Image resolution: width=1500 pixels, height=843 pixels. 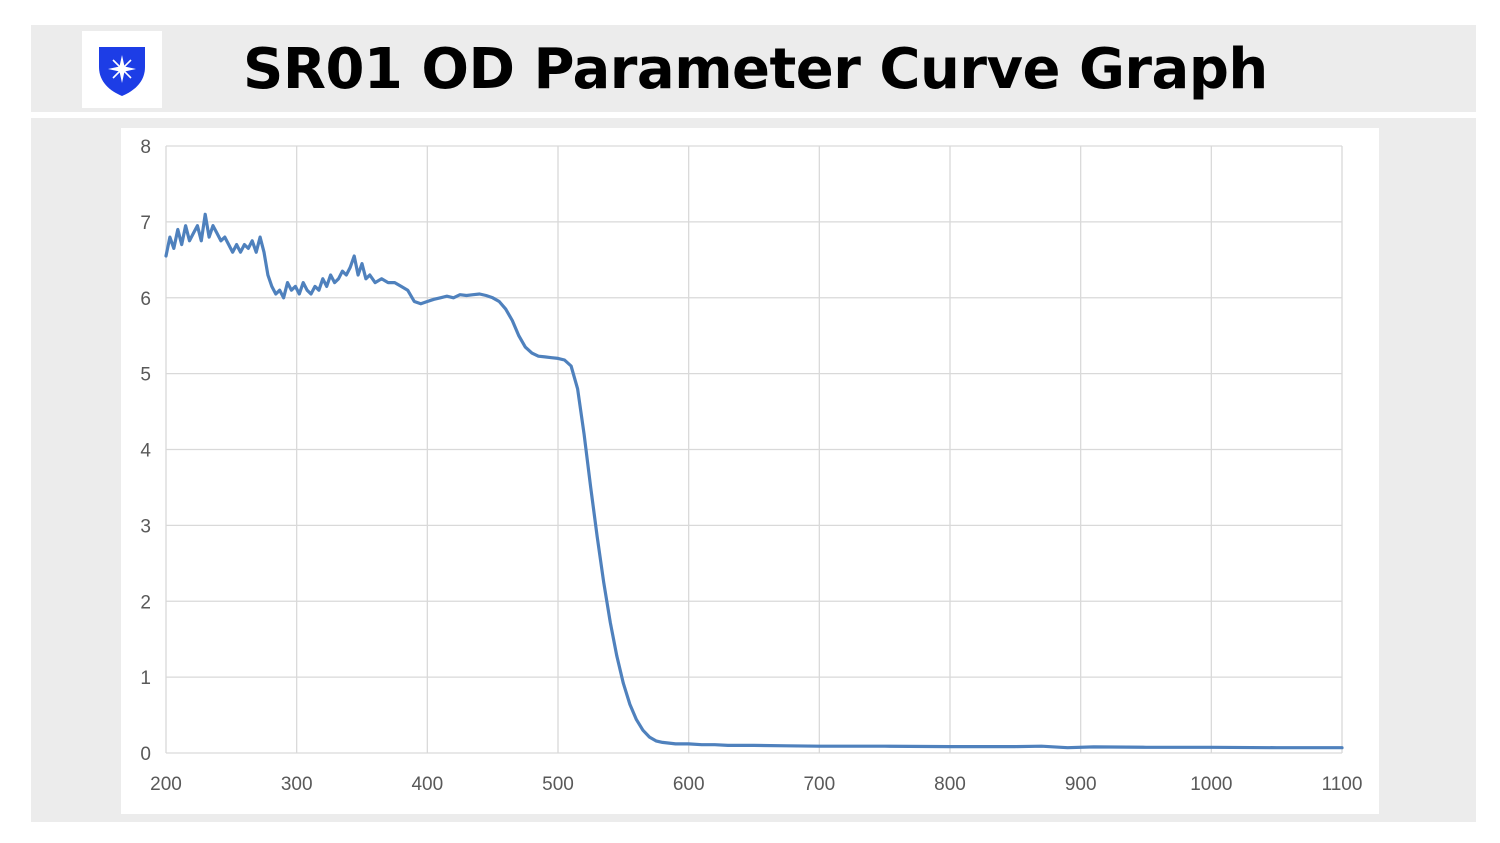 What do you see at coordinates (558, 784) in the screenshot?
I see `x-tick-label: 500` at bounding box center [558, 784].